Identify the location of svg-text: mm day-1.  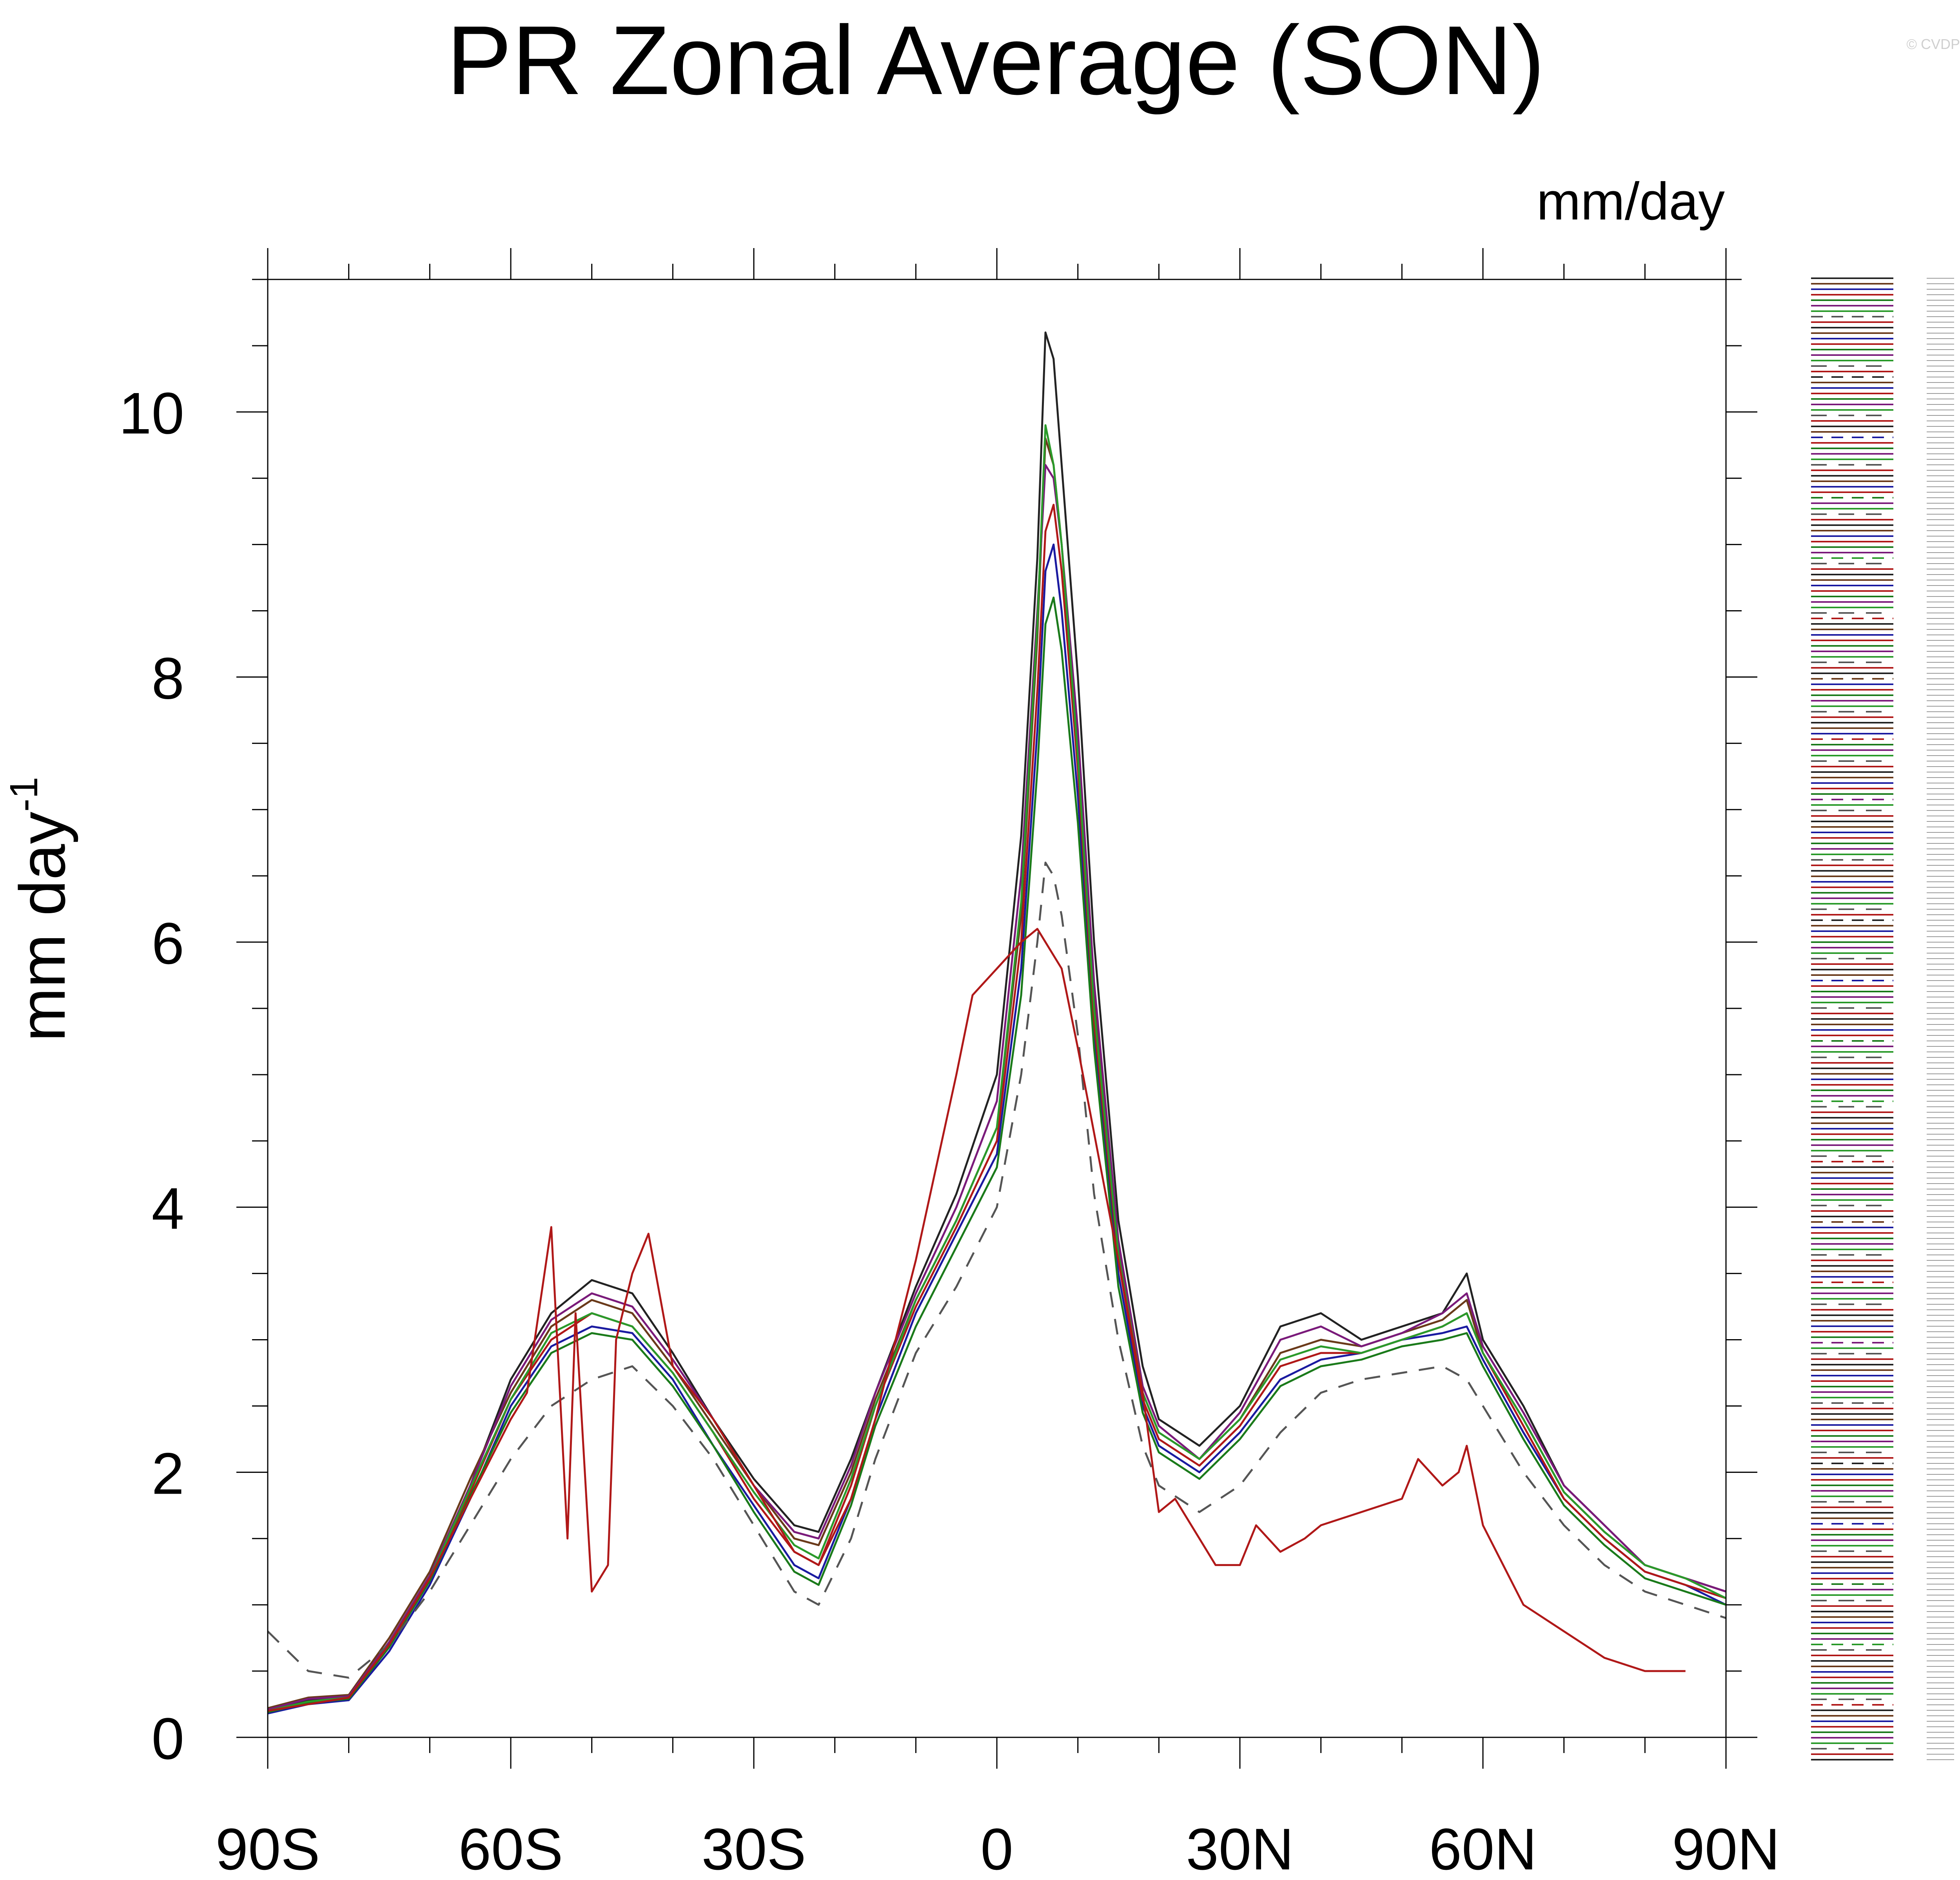
(40, 909).